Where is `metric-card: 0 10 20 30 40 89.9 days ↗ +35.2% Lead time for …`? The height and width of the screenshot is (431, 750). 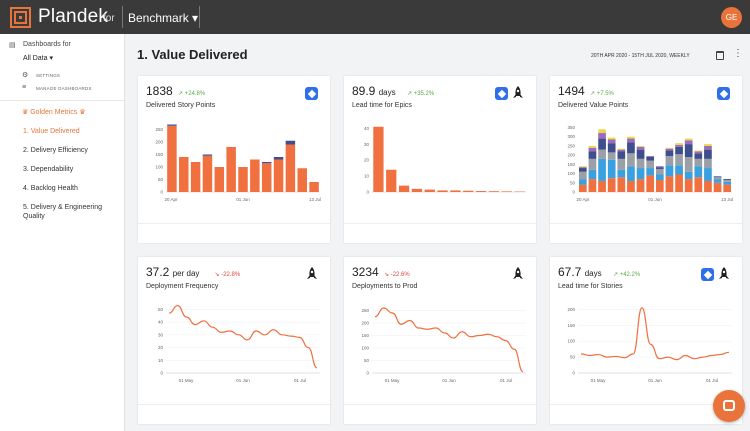
metric-card: 0 10 20 30 40 89.9 days ↗ +35.2% Lead time for … is located at coordinates (440, 159).